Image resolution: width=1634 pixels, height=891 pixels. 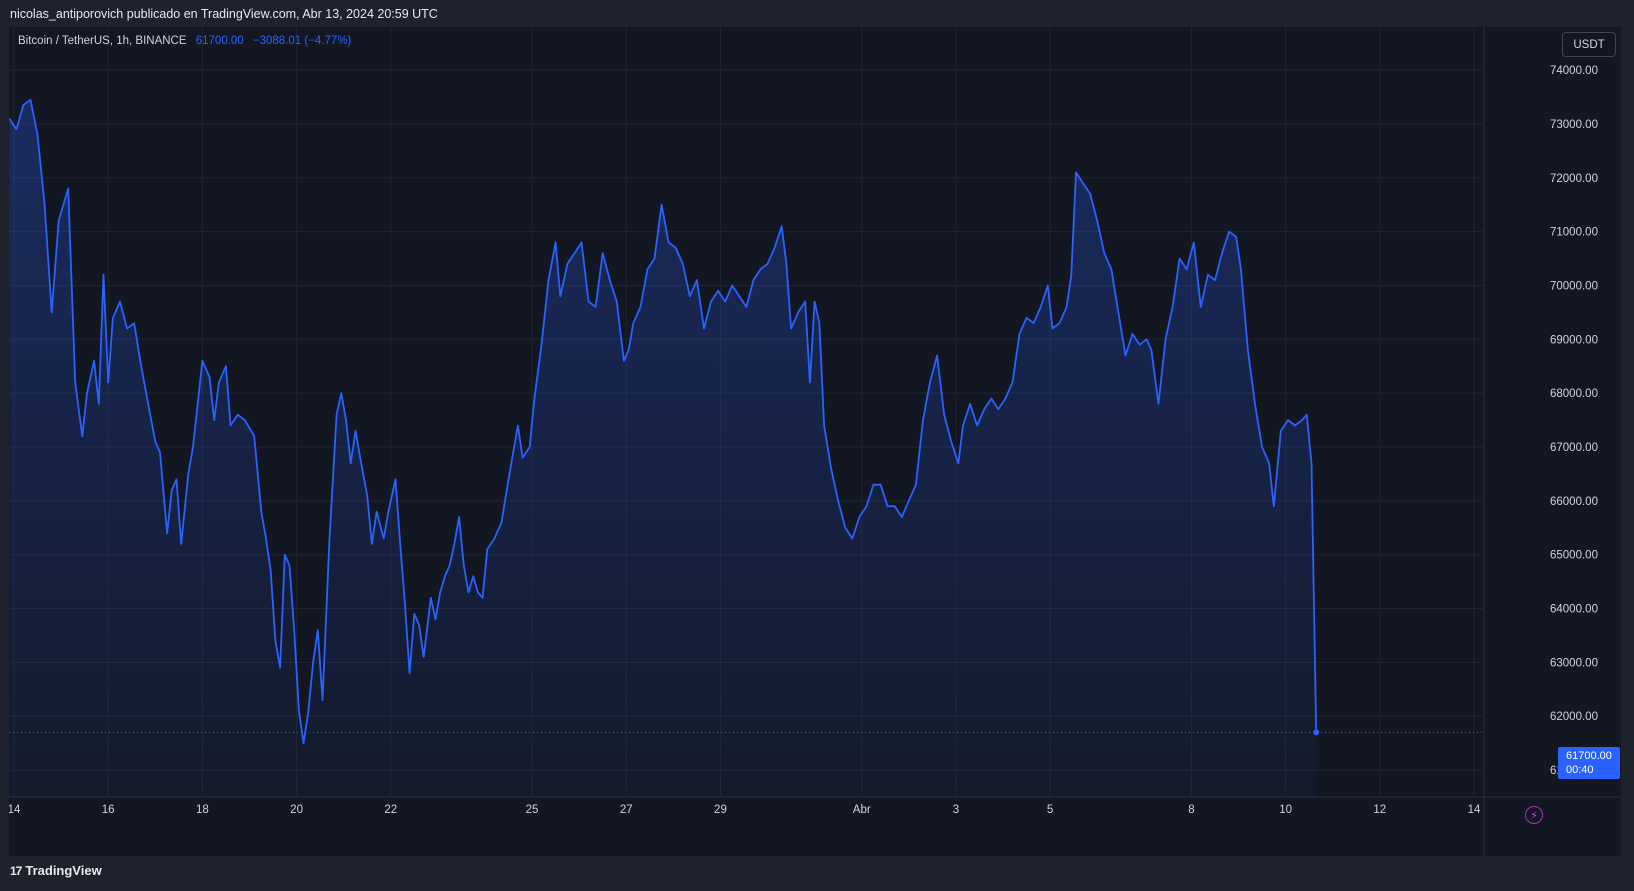 What do you see at coordinates (102, 41) in the screenshot?
I see `symbol-label: Bitcoin / TetherUS, 1h, BINANCE` at bounding box center [102, 41].